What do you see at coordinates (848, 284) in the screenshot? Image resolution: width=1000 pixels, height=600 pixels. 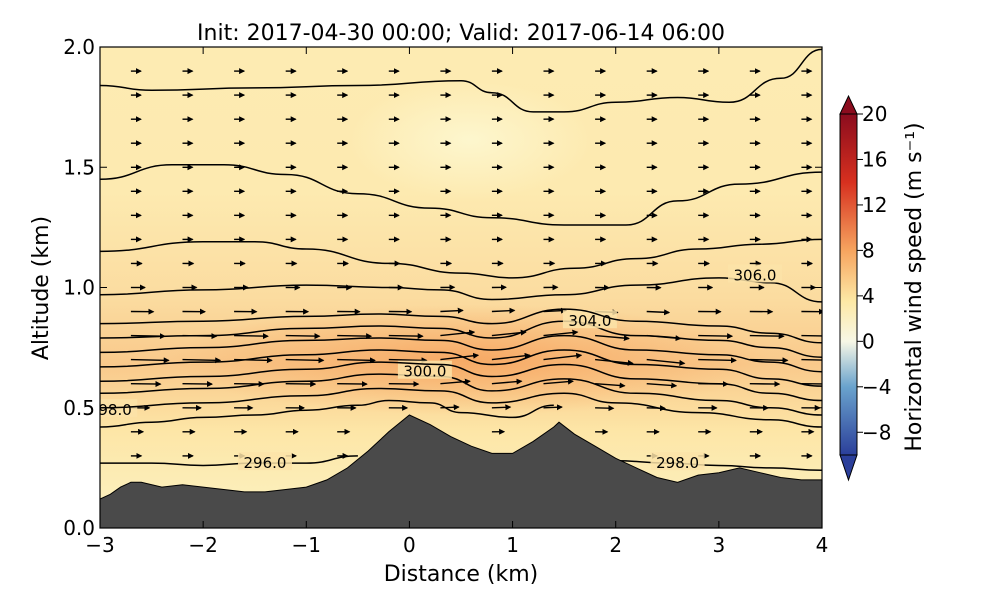 I see `colorbar-scale` at bounding box center [848, 284].